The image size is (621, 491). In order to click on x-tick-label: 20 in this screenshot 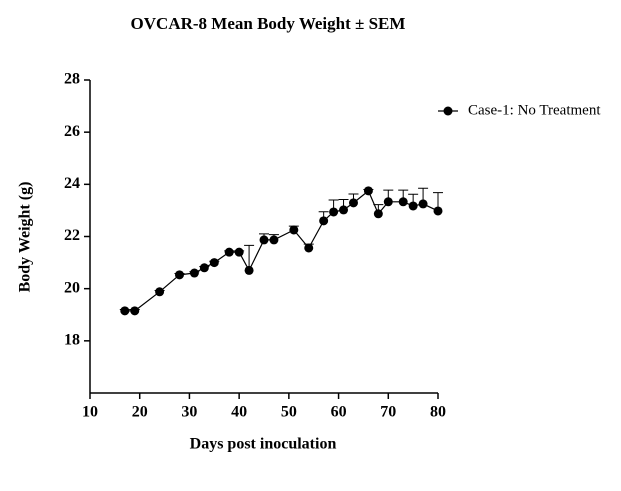, I will do `click(140, 412)`.